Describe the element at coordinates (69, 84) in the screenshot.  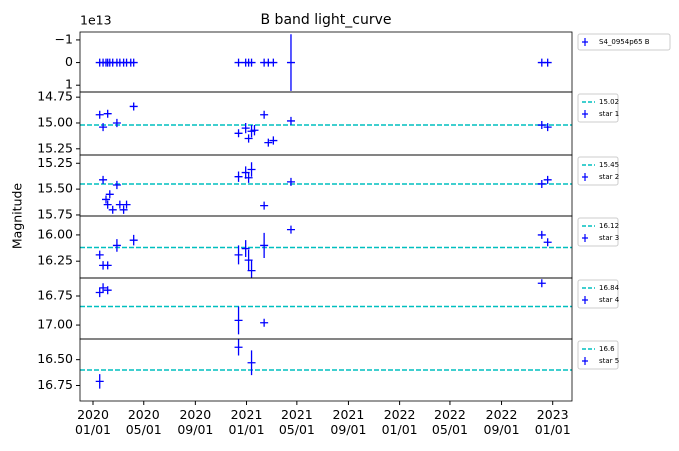
I see `y-tick-label: 1` at that location.